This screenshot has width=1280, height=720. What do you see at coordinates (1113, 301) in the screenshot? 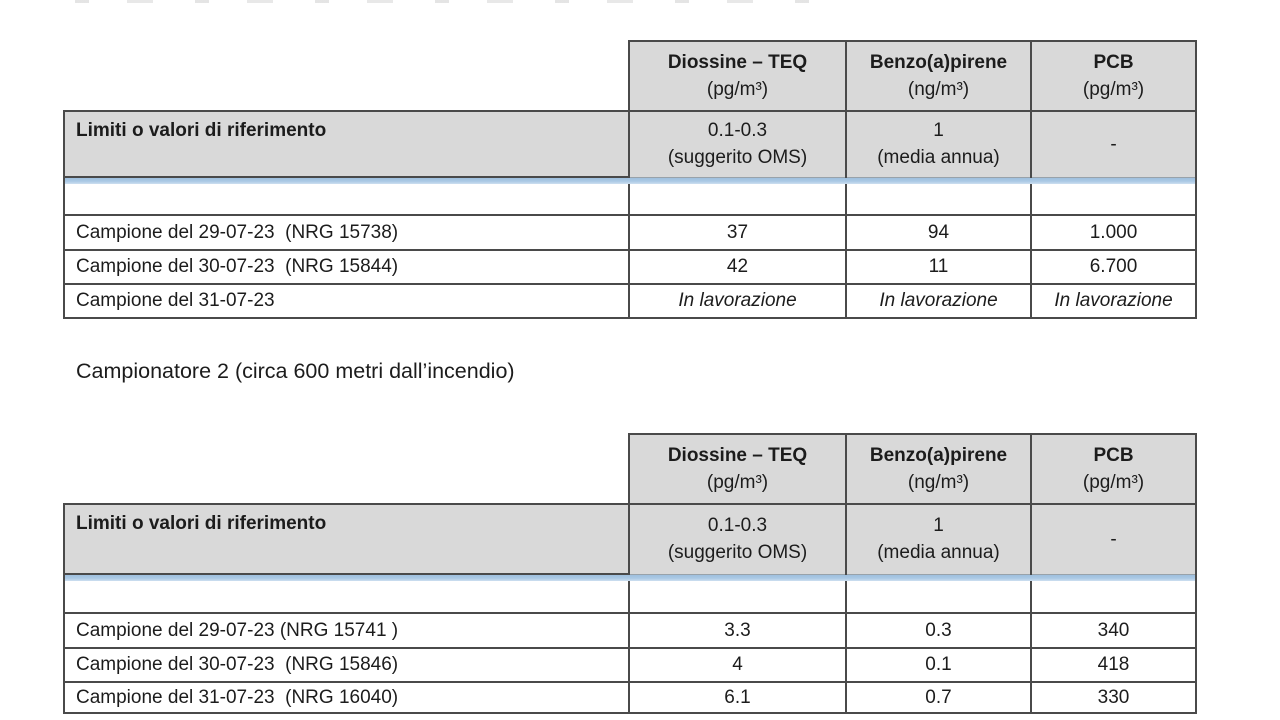
I see `sample-value-pcb: In lavorazione` at bounding box center [1113, 301].